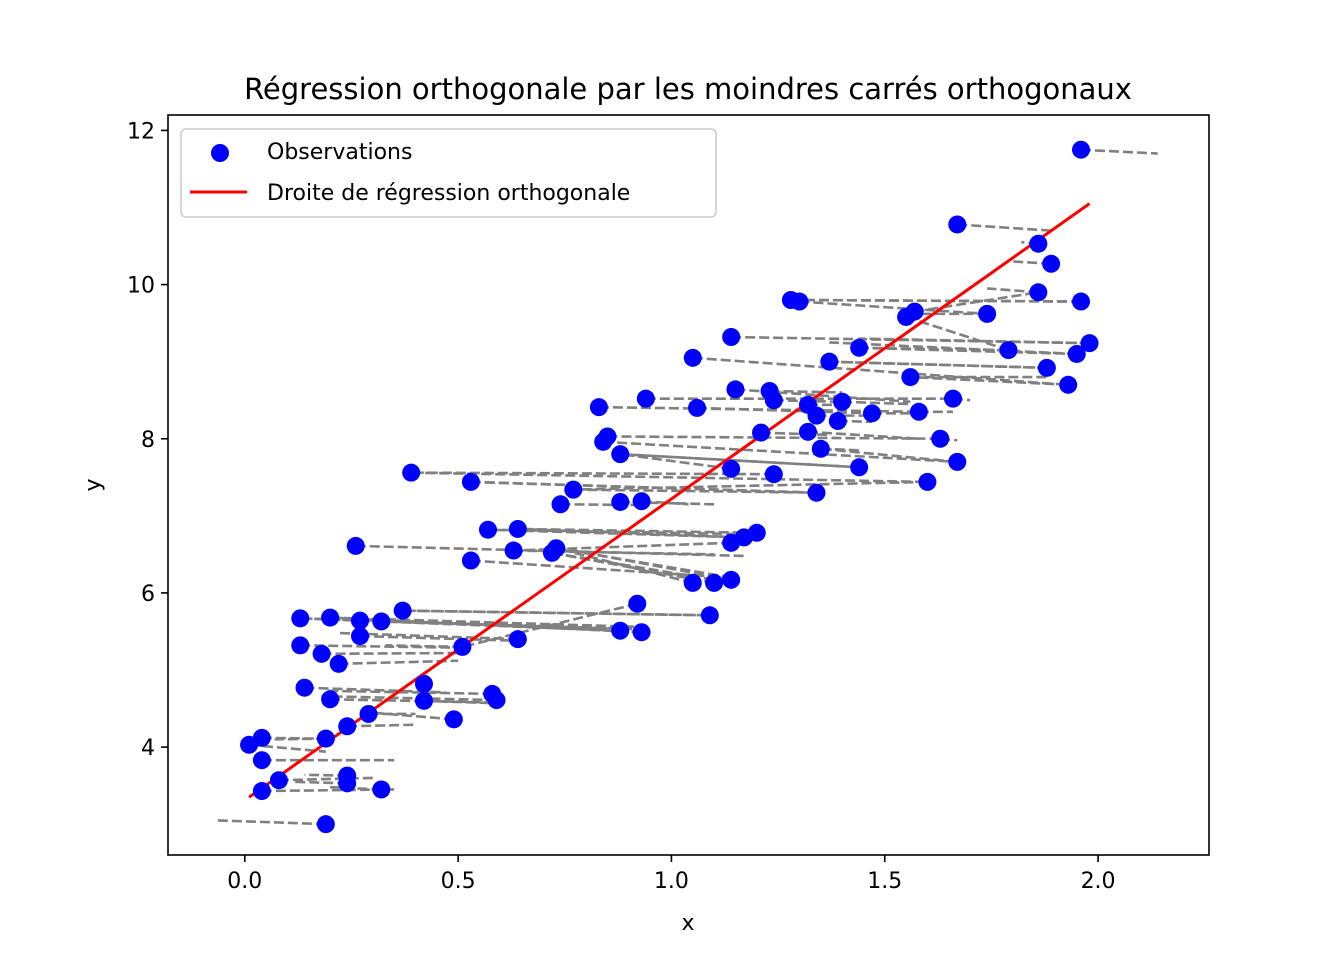  I want to click on x-axis-label: x, so click(687, 923).